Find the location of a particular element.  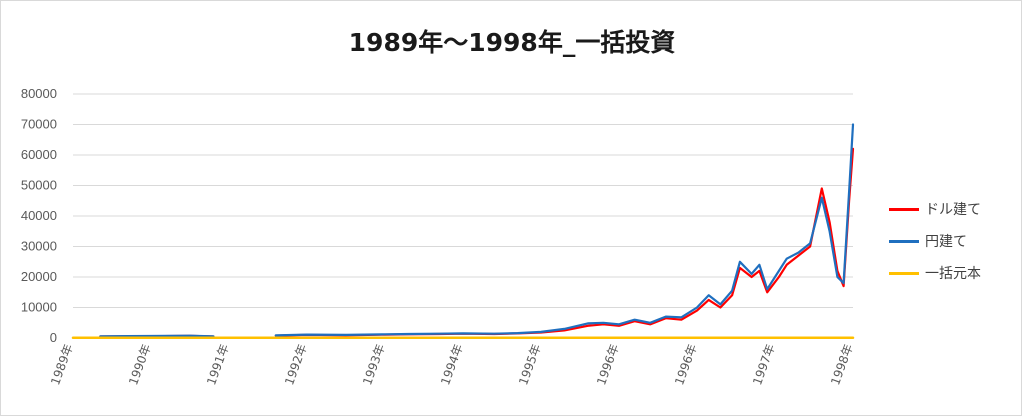

legend-item: ドル建て is located at coordinates (935, 209).